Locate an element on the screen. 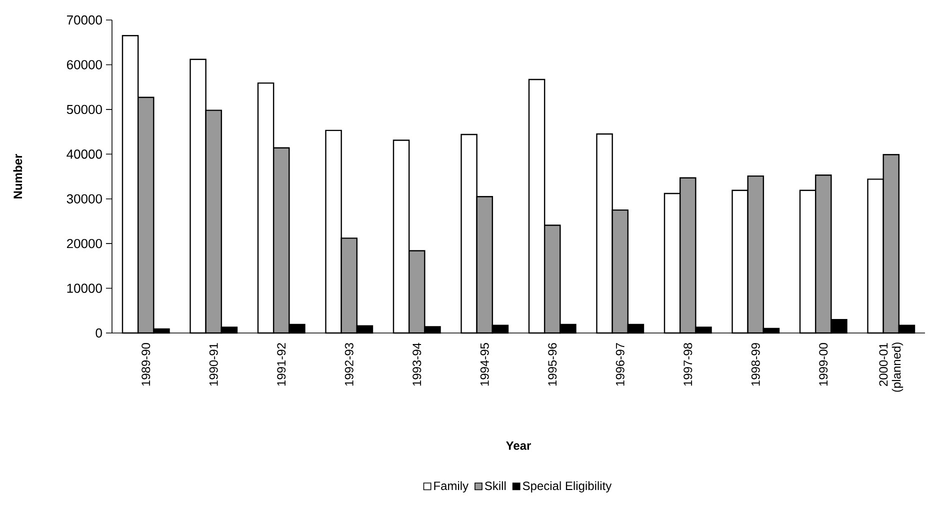 This screenshot has width=935, height=532. x-tick-label: 1993-94 is located at coordinates (417, 364).